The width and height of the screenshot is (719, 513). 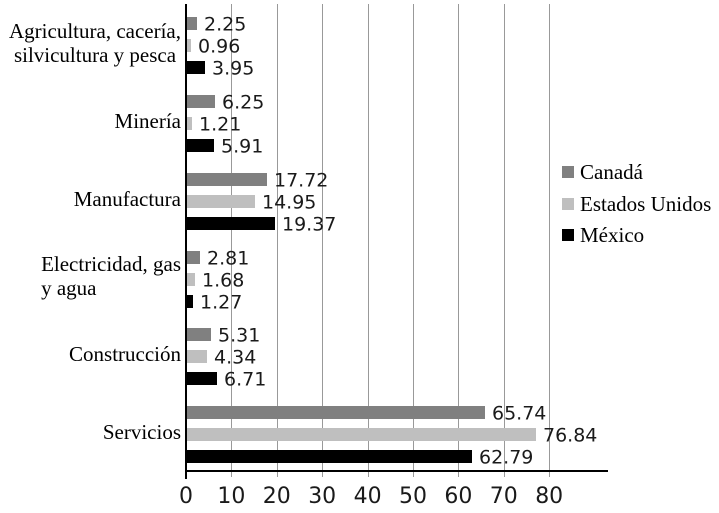 I want to click on legend-label: Canadá, so click(x=611, y=172).